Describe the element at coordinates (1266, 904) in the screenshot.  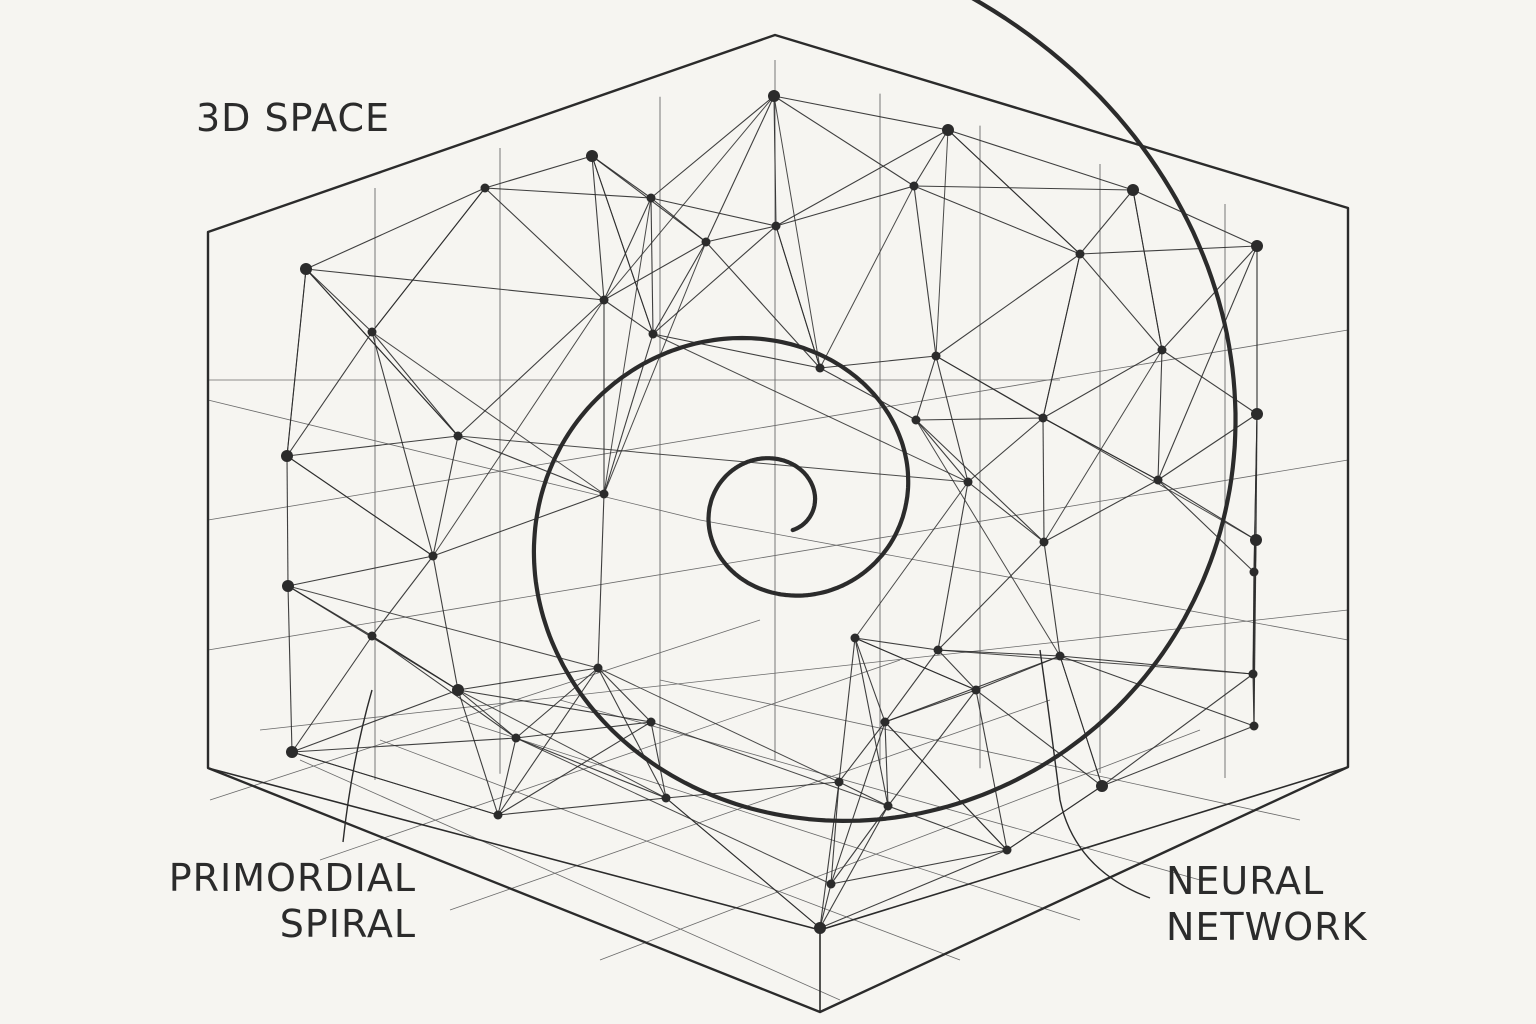
I see `label-neural-network: NEURAL NETWORK` at that location.